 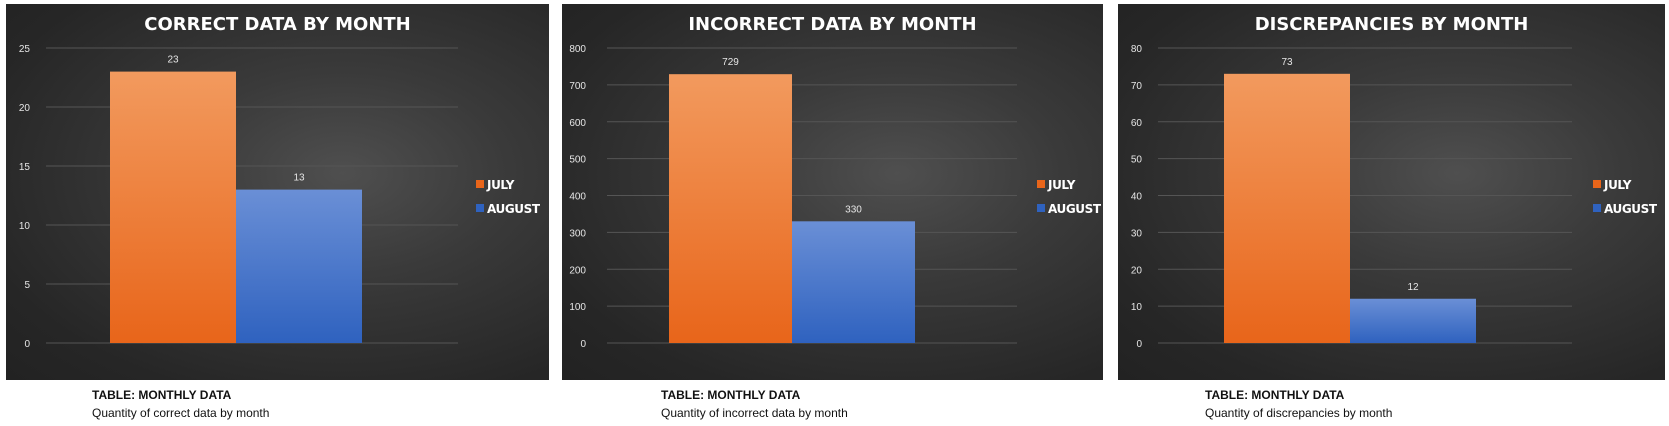 What do you see at coordinates (577, 307) in the screenshot?
I see `y-tick-label: 100` at bounding box center [577, 307].